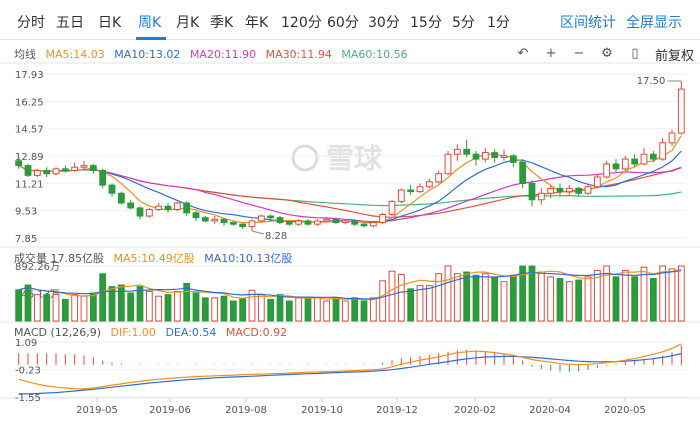 This screenshot has width=700, height=421. Describe the element at coordinates (156, 258) in the screenshot. I see `volume-legend: 成交量 17.85亿股 MA5:10.49亿股 MA10:10.13亿股` at that location.